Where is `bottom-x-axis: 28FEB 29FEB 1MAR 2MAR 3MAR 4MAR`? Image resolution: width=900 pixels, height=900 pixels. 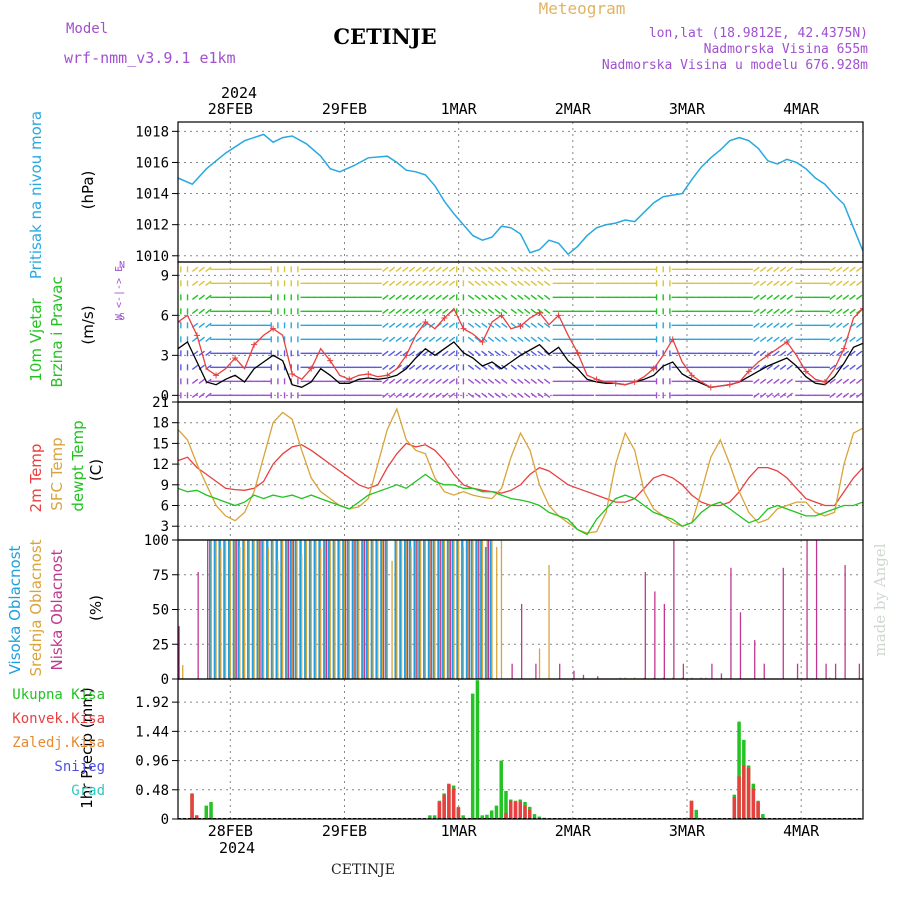
bottom-x-axis: 28FEB 29FEB 1MAR 2MAR 3MAR 4MAR is located at coordinates (514, 831).